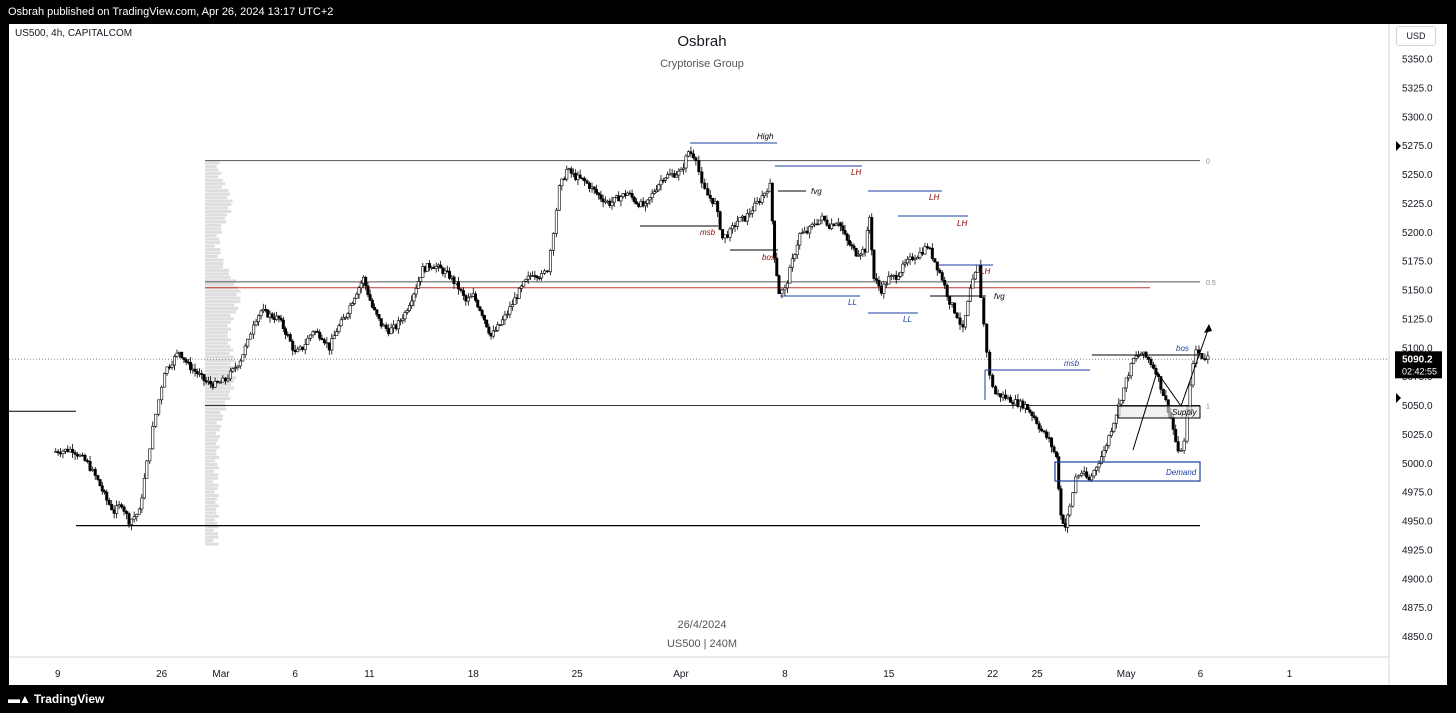 The height and width of the screenshot is (713, 1456). What do you see at coordinates (702, 64) in the screenshot?
I see `chart-subtitle: Cryptorise Group` at bounding box center [702, 64].